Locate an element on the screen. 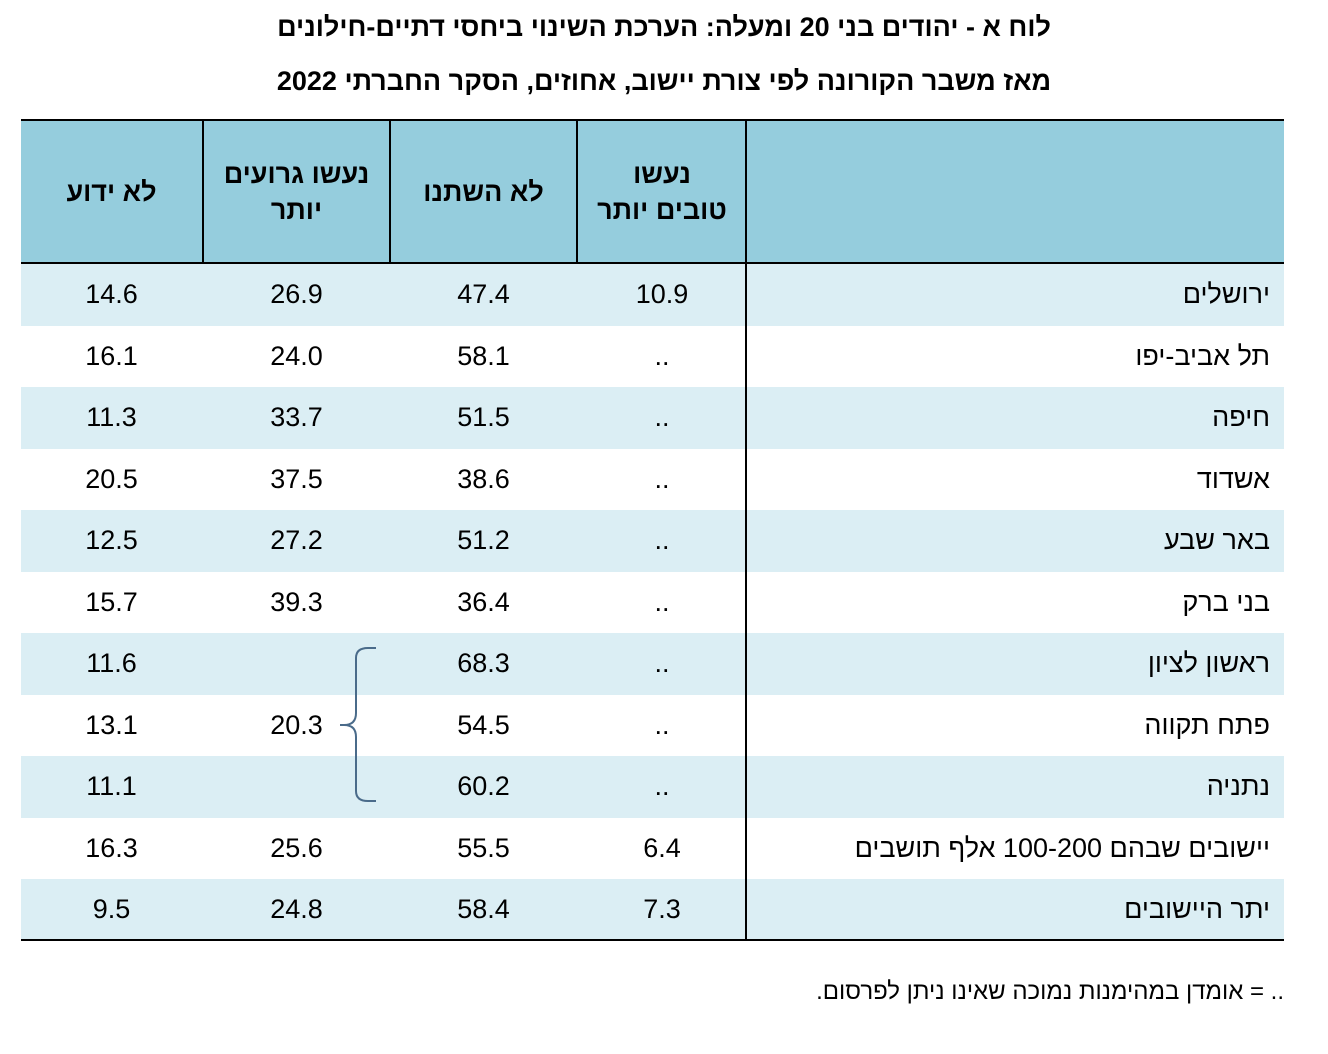  header-better-label: נעשו טובים יותר is located at coordinates (662, 191).